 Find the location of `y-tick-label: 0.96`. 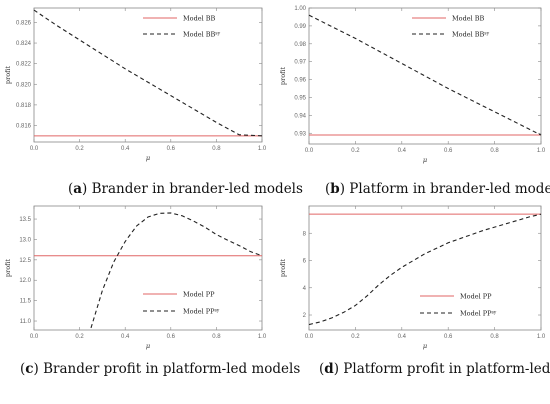

y-tick-label: 0.96 is located at coordinates (300, 81).